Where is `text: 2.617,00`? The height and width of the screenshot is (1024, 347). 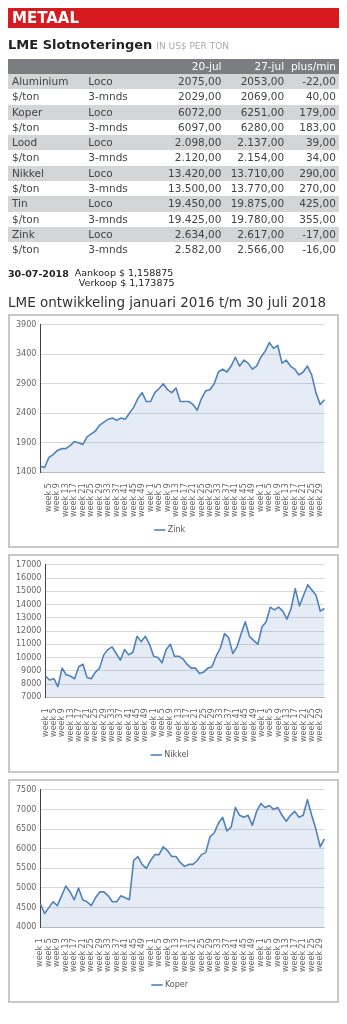
text: 2.617,00 is located at coordinates (260, 234).